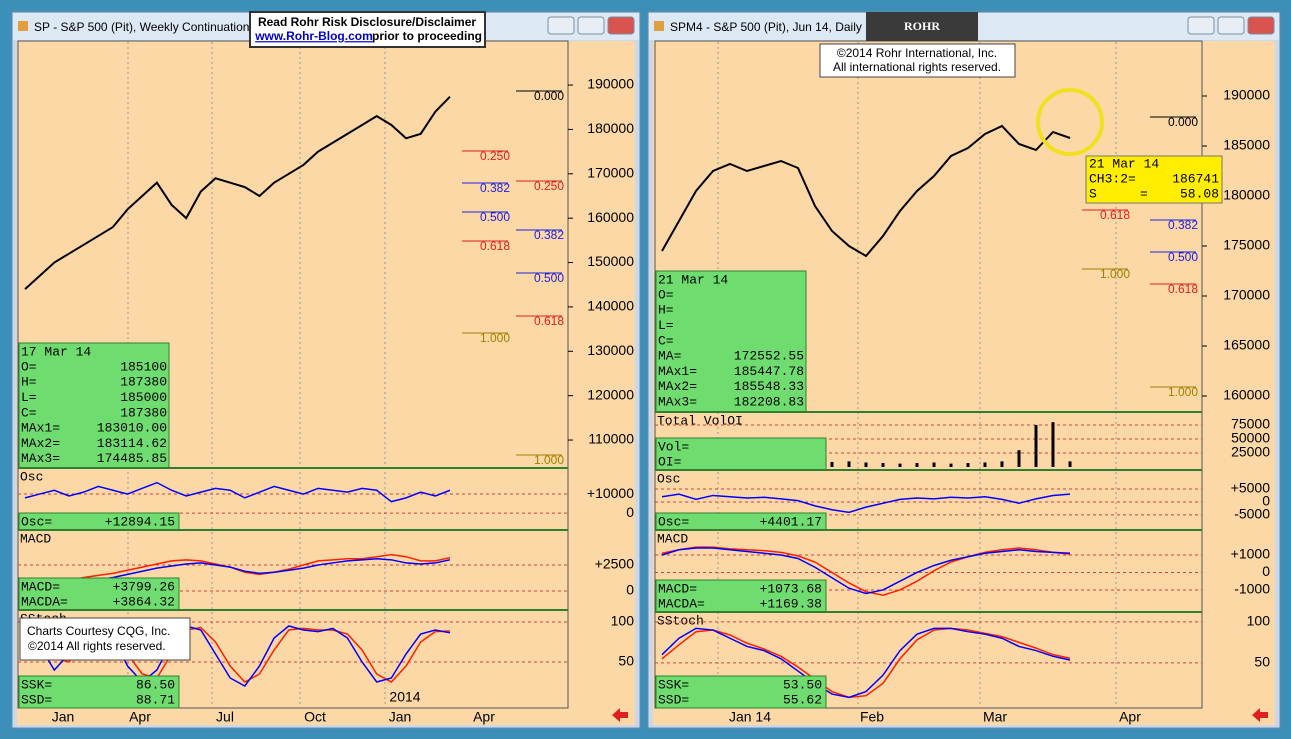 This screenshot has width=1291, height=739. I want to click on pane-tick-label: -1000, so click(1252, 589).